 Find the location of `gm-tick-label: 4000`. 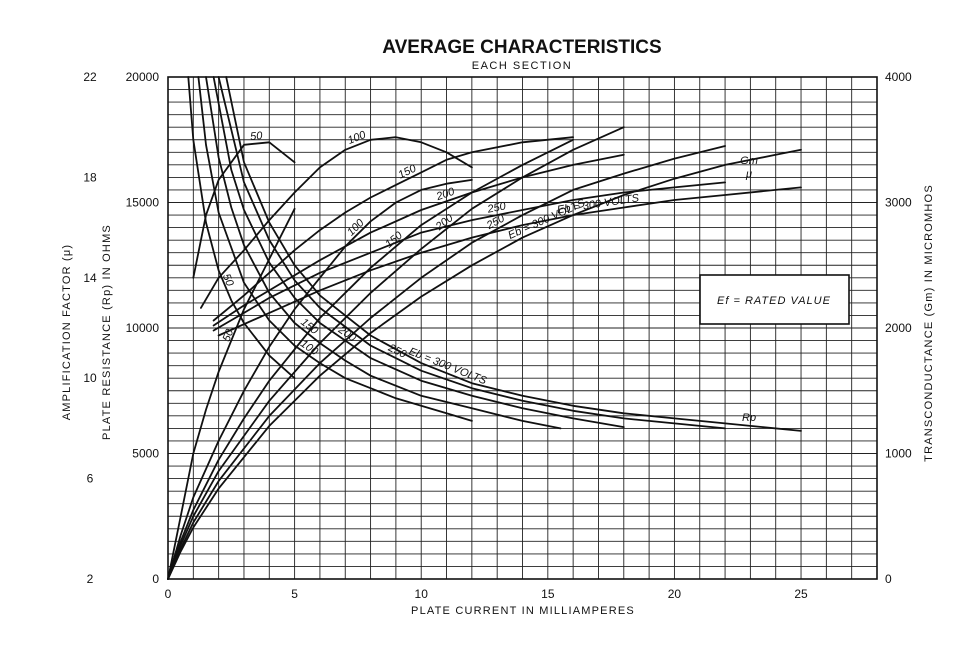

gm-tick-label: 4000 is located at coordinates (898, 77).